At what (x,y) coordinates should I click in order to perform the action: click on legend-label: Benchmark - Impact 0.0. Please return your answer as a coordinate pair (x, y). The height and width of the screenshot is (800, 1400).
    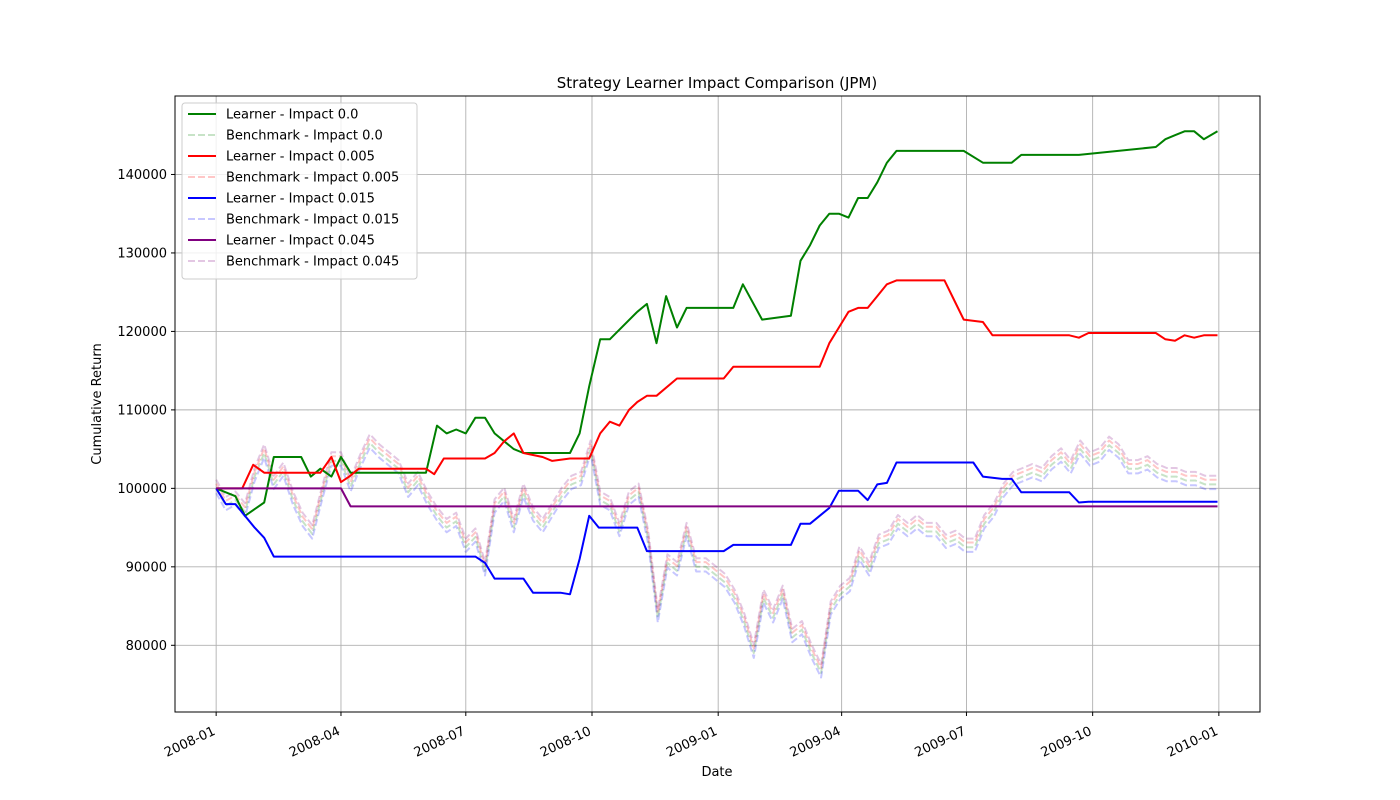
    Looking at the image, I should click on (304, 136).